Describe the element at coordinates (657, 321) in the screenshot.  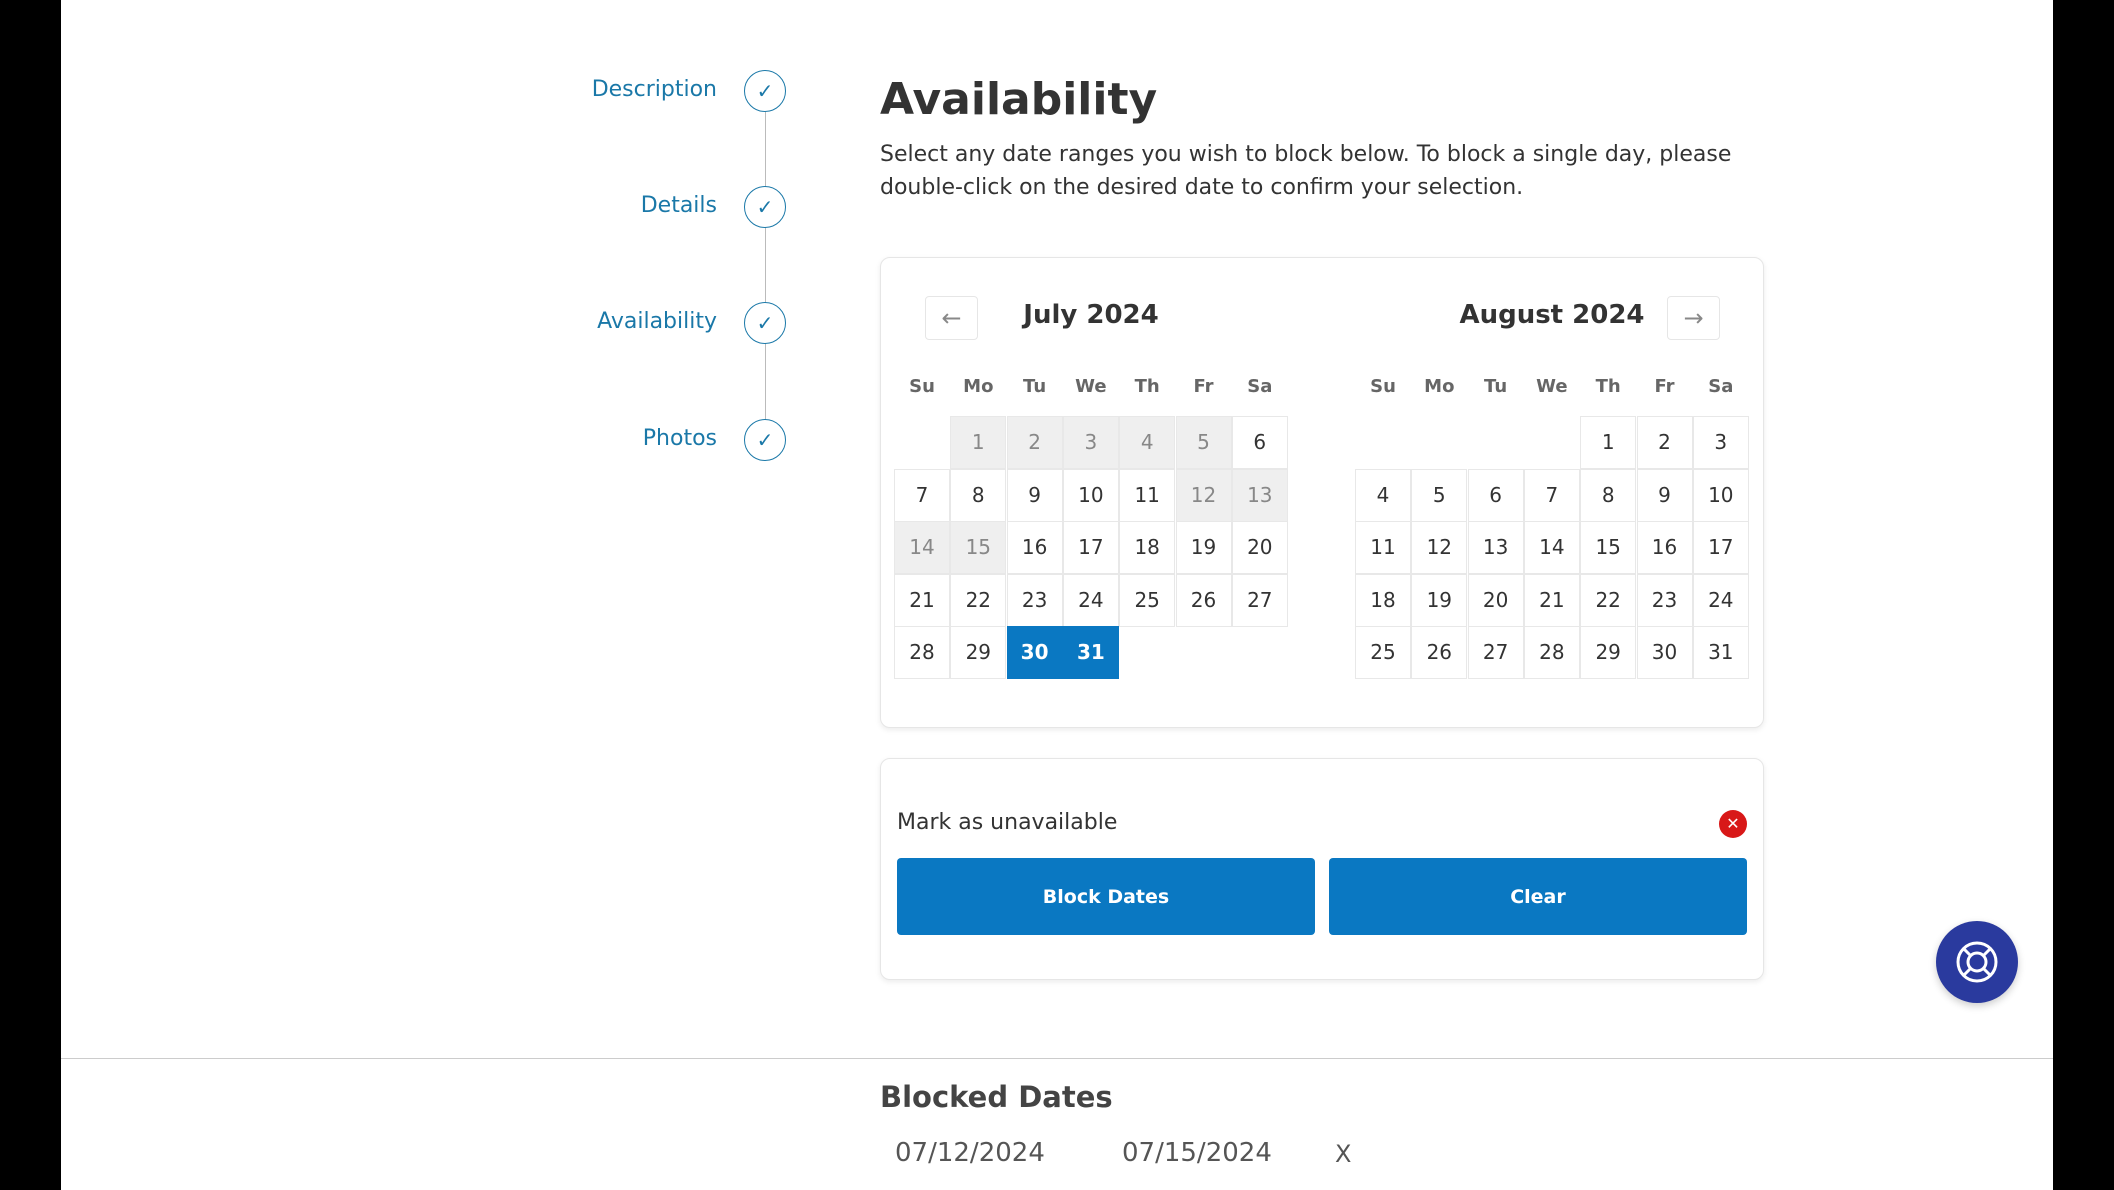
I see `step-availability: Availability` at that location.